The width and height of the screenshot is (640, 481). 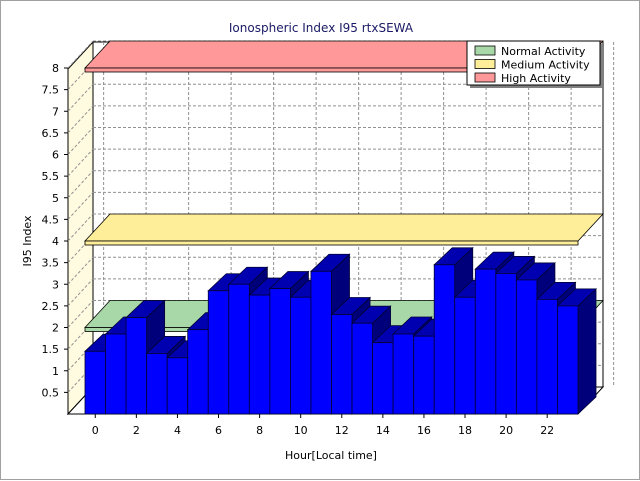 What do you see at coordinates (51, 219) in the screenshot?
I see `y-tick-label: 4.5` at bounding box center [51, 219].